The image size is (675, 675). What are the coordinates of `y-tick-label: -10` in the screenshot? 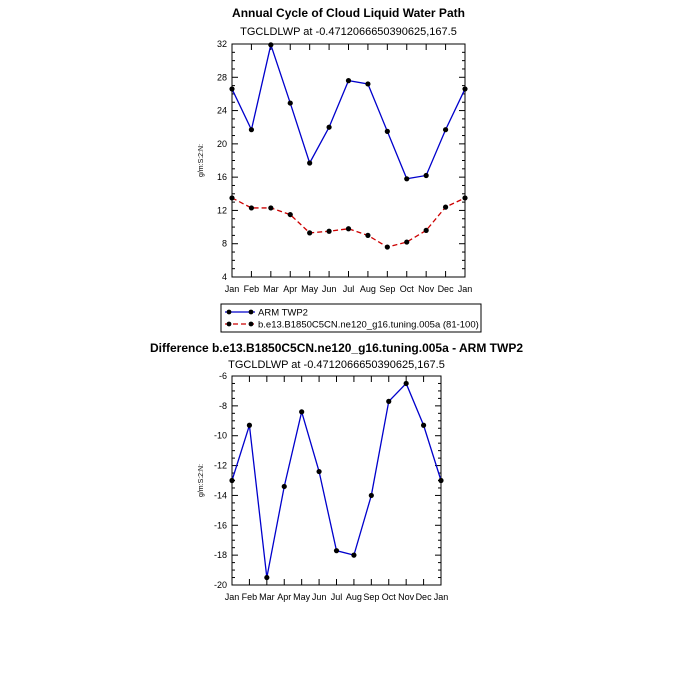 It's located at (220, 436).